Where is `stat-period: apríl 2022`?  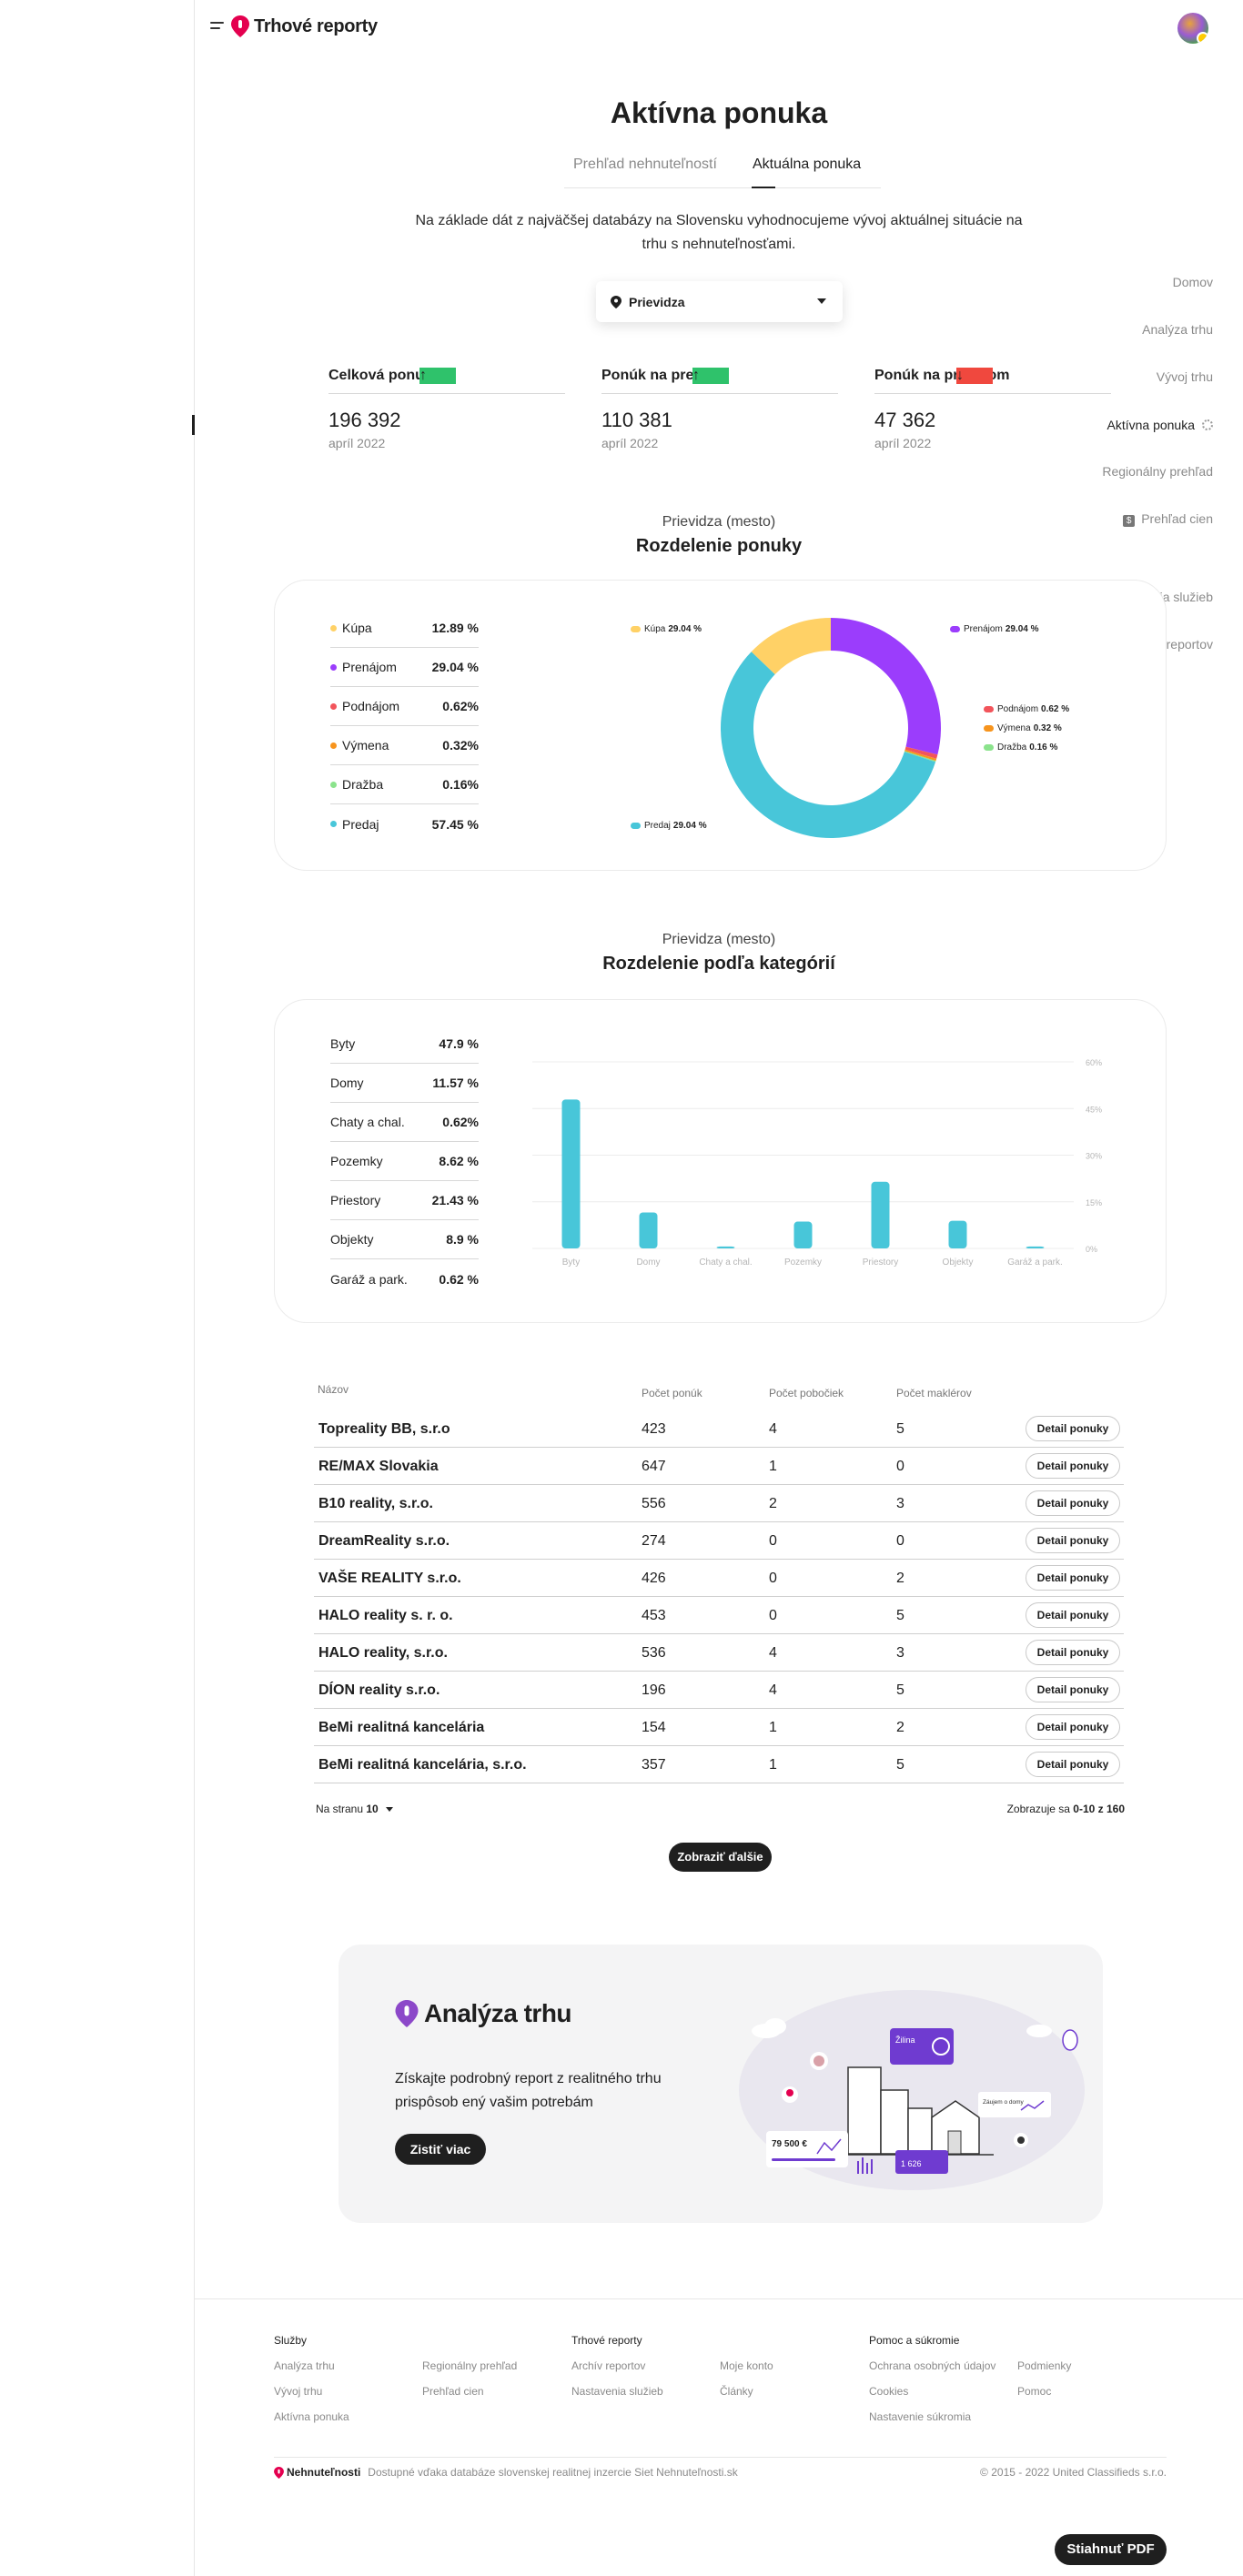 stat-period: apríl 2022 is located at coordinates (630, 443).